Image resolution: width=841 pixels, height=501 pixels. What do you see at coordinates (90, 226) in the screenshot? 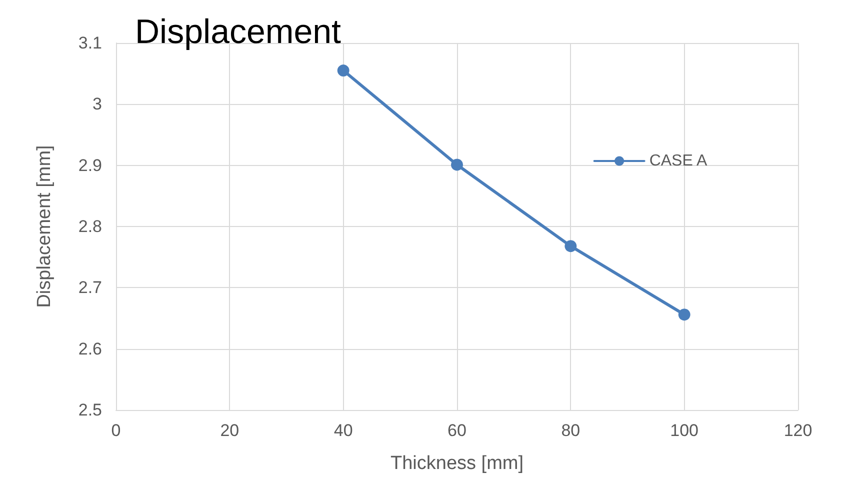
I see `y-tick-label: 2.8` at bounding box center [90, 226].